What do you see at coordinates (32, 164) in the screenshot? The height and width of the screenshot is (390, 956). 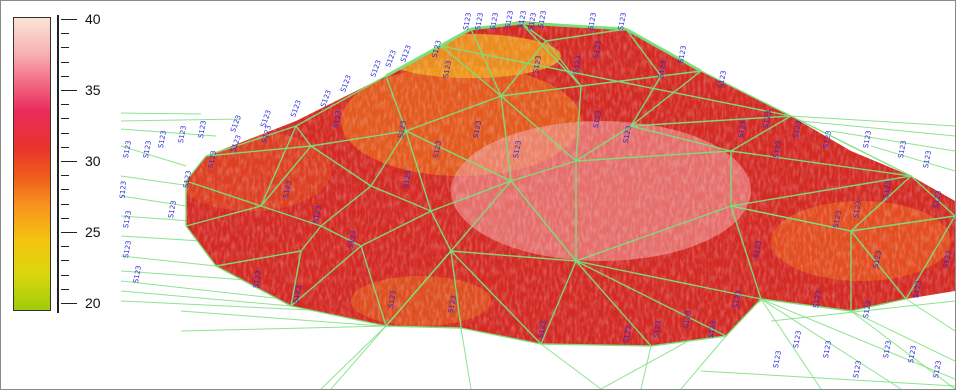 I see `color-scale-bar` at bounding box center [32, 164].